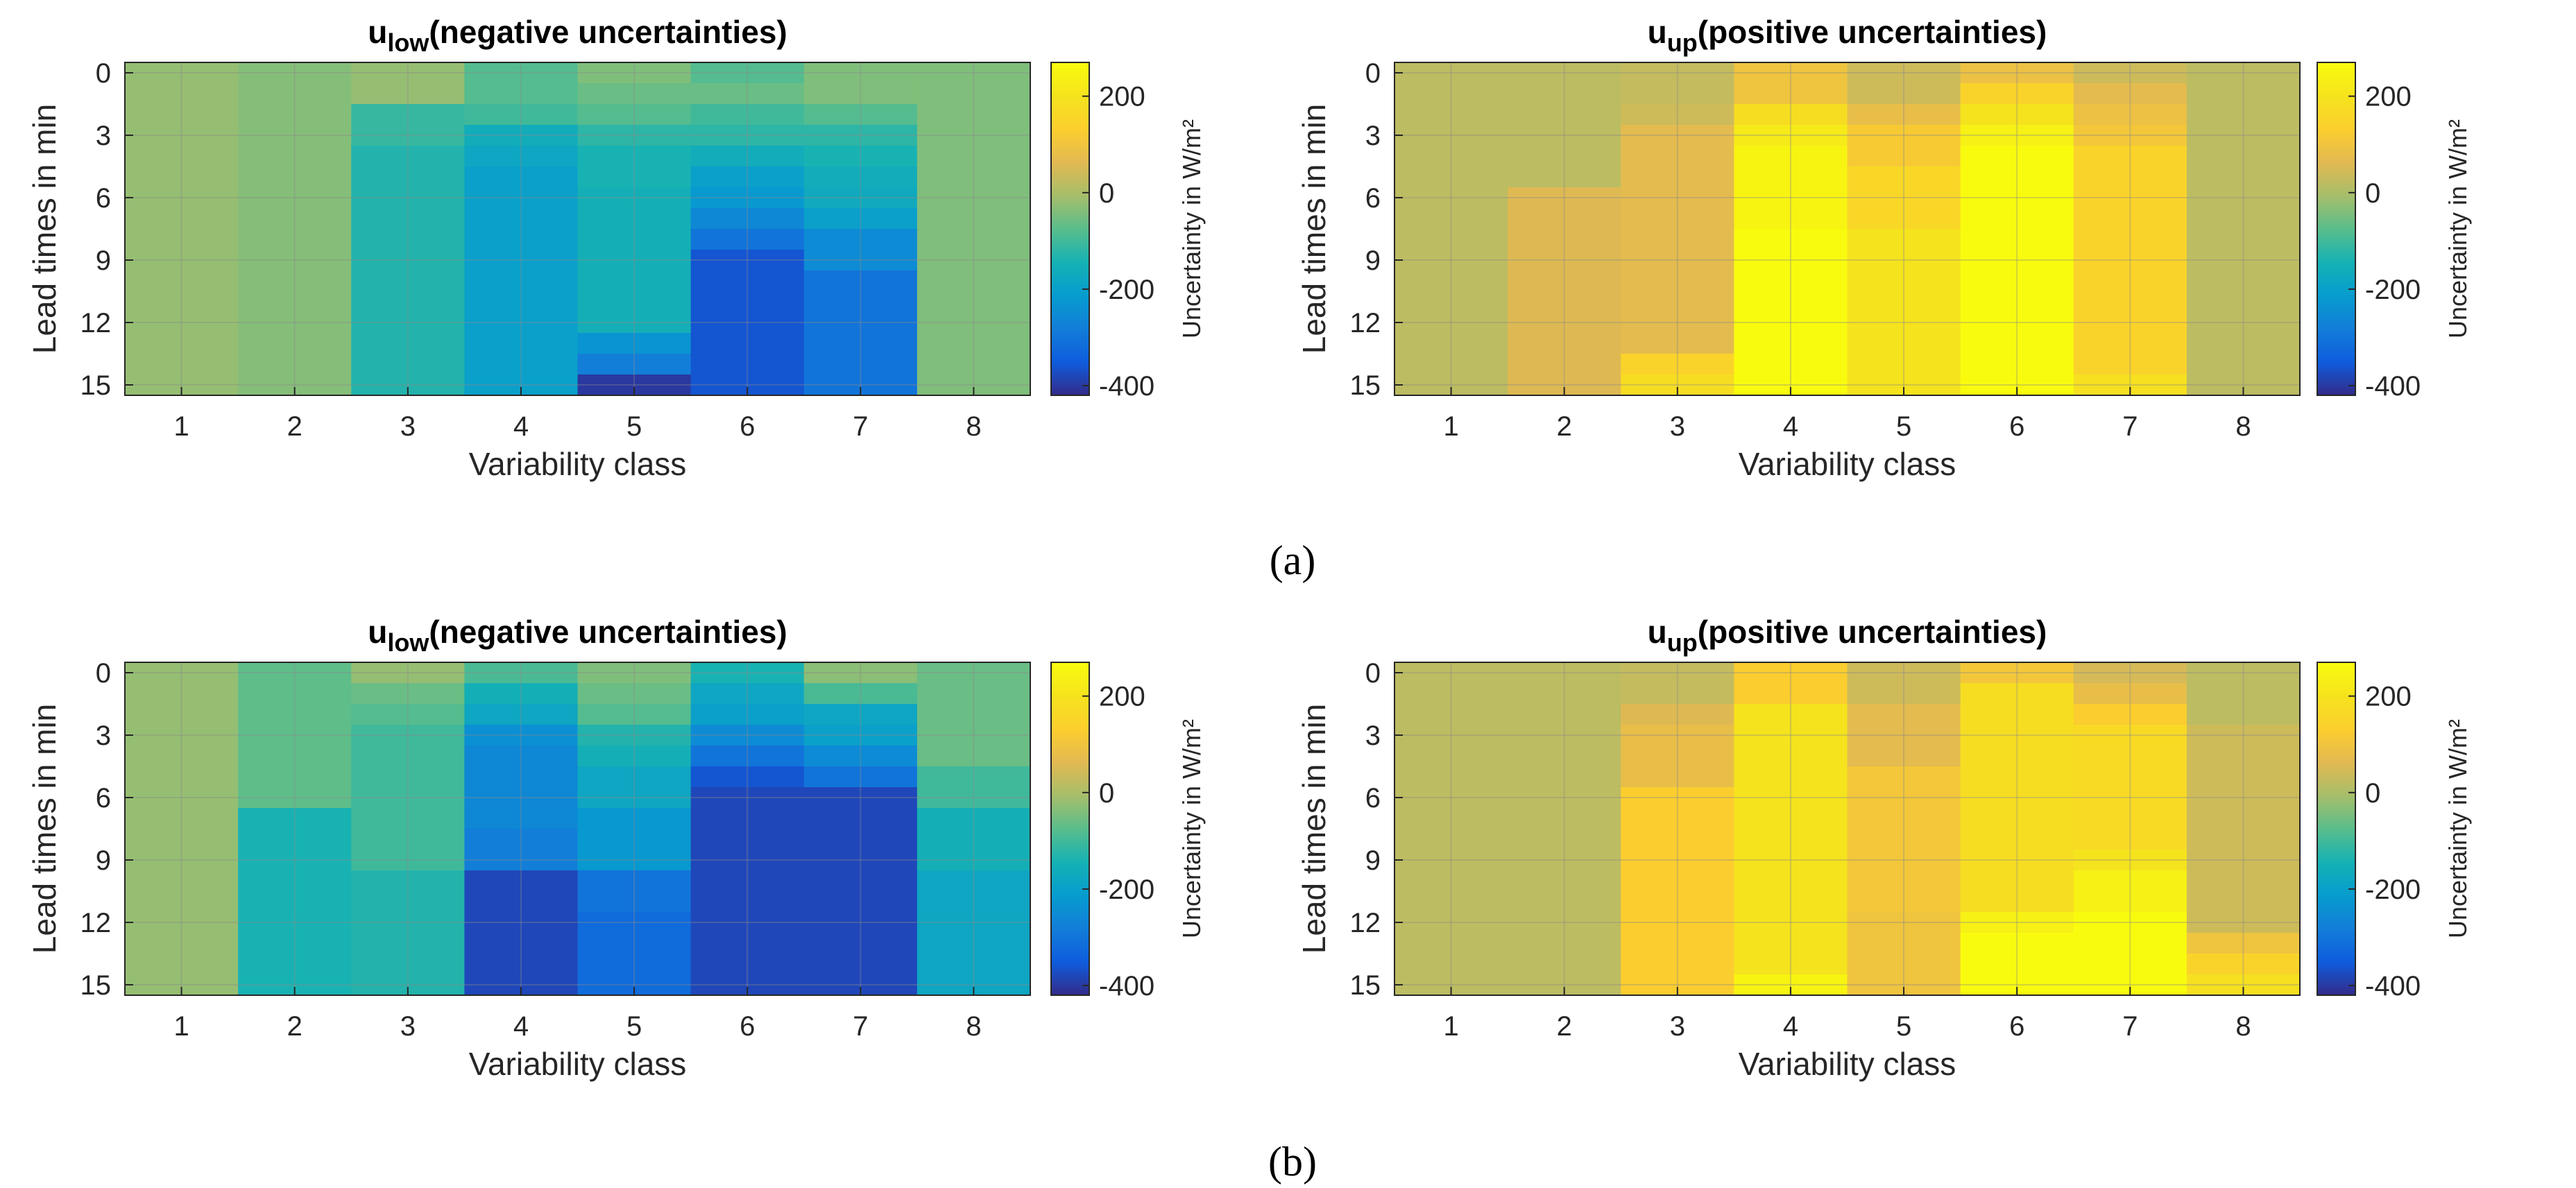  What do you see at coordinates (1847, 229) in the screenshot?
I see `plot-frame` at bounding box center [1847, 229].